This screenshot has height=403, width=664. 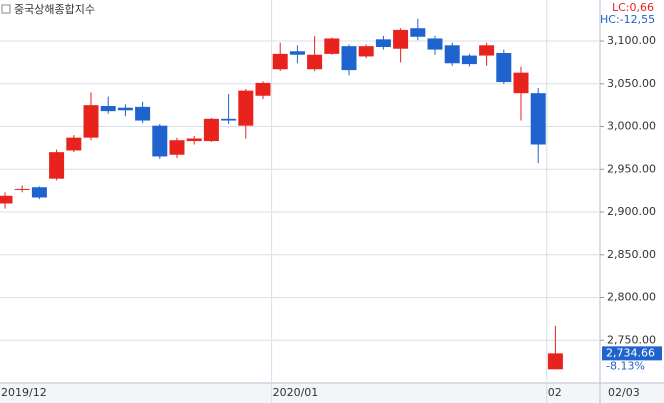 I want to click on last-price-label: 2,734.66, so click(x=630, y=352).